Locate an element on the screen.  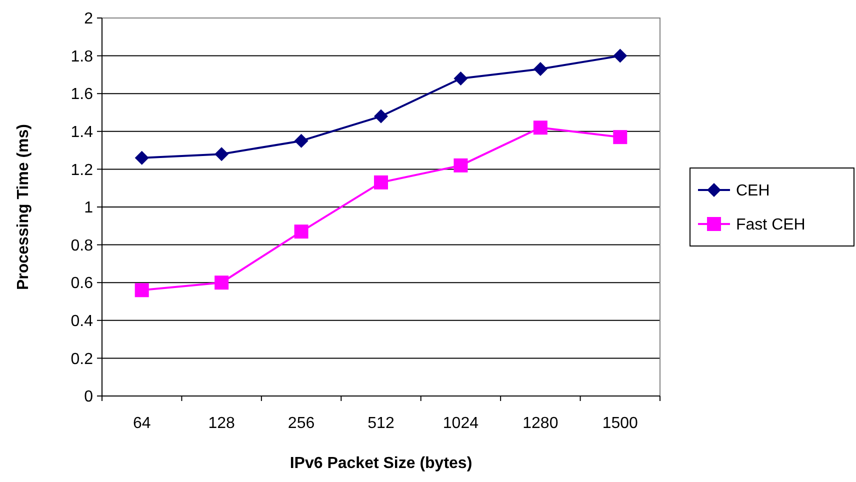
y-tick-label: 2 is located at coordinates (89, 19).